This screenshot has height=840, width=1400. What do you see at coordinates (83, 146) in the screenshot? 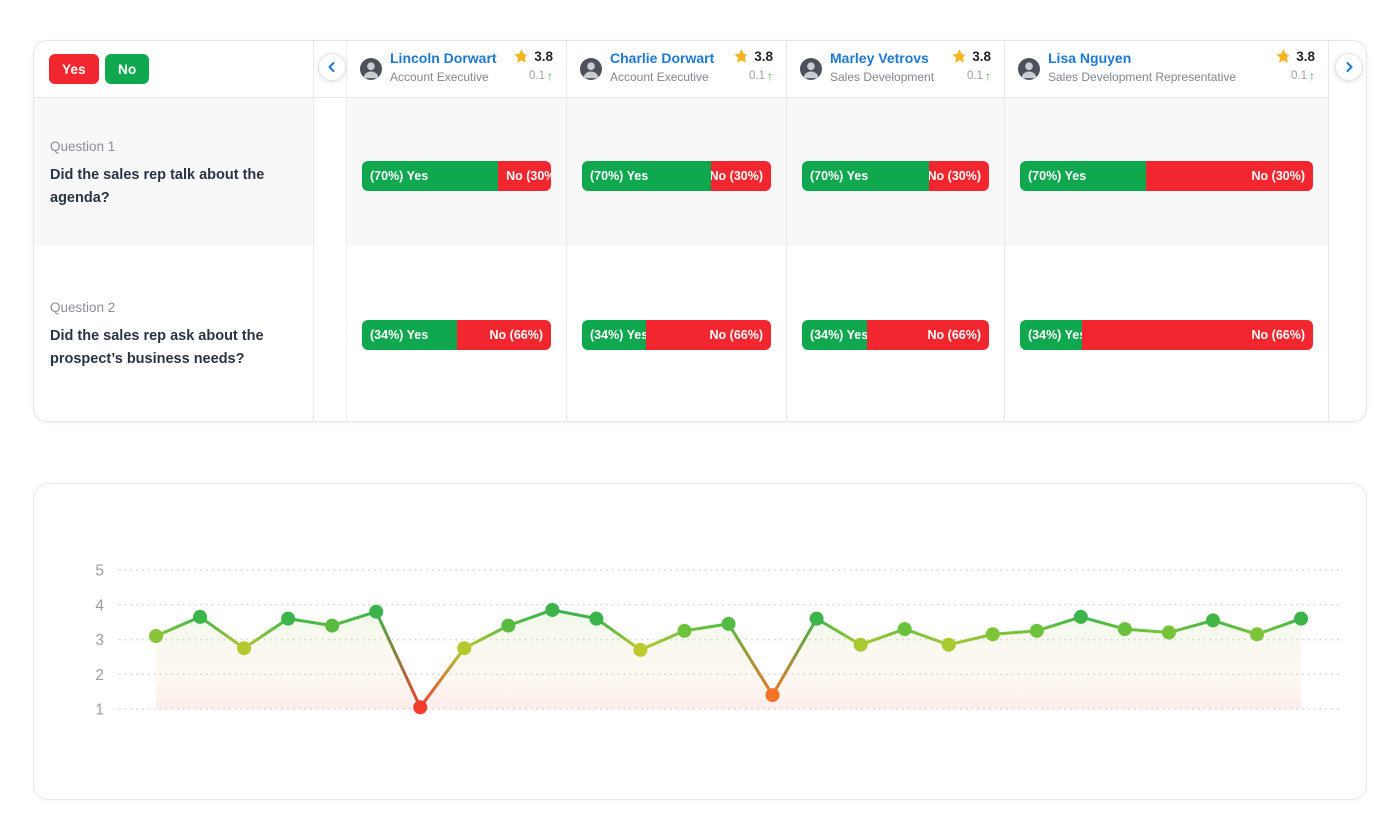
I see `question-label: Question 1` at bounding box center [83, 146].